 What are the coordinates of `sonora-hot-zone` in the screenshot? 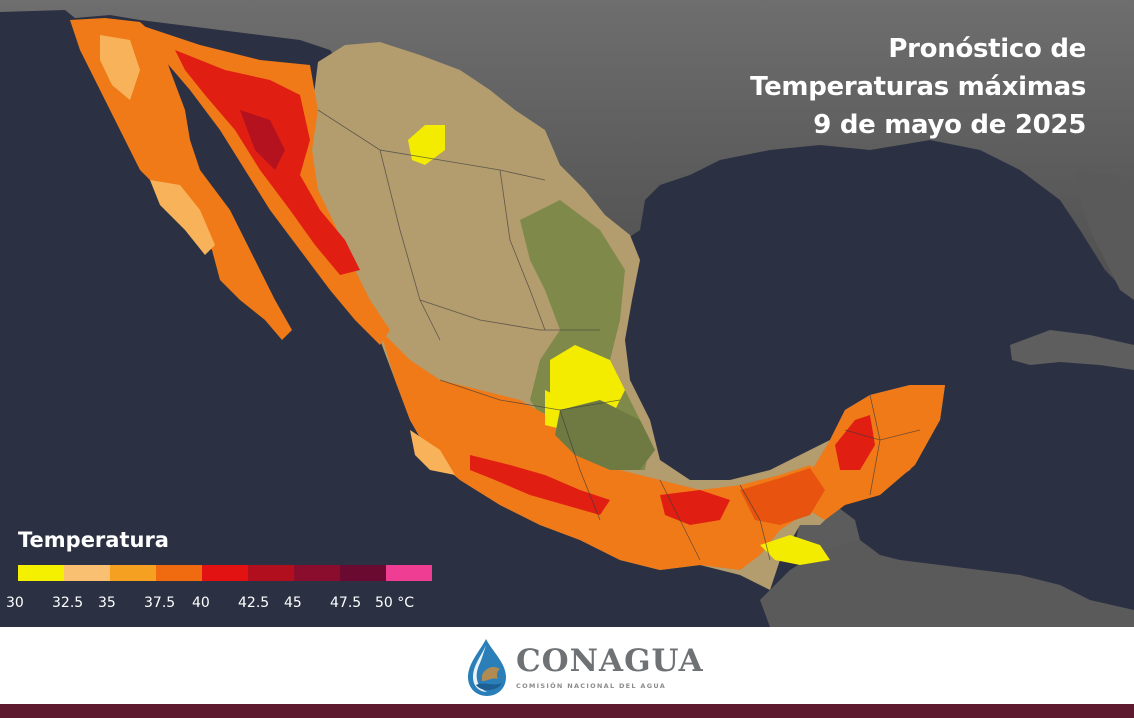 It's located at (265, 185).